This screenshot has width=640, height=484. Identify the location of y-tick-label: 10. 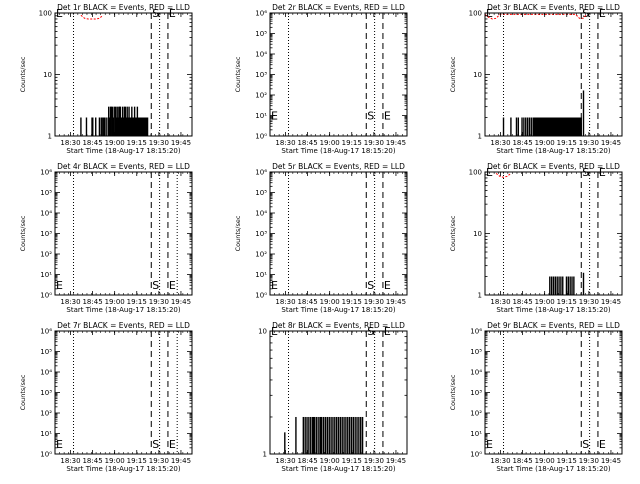
(477, 234).